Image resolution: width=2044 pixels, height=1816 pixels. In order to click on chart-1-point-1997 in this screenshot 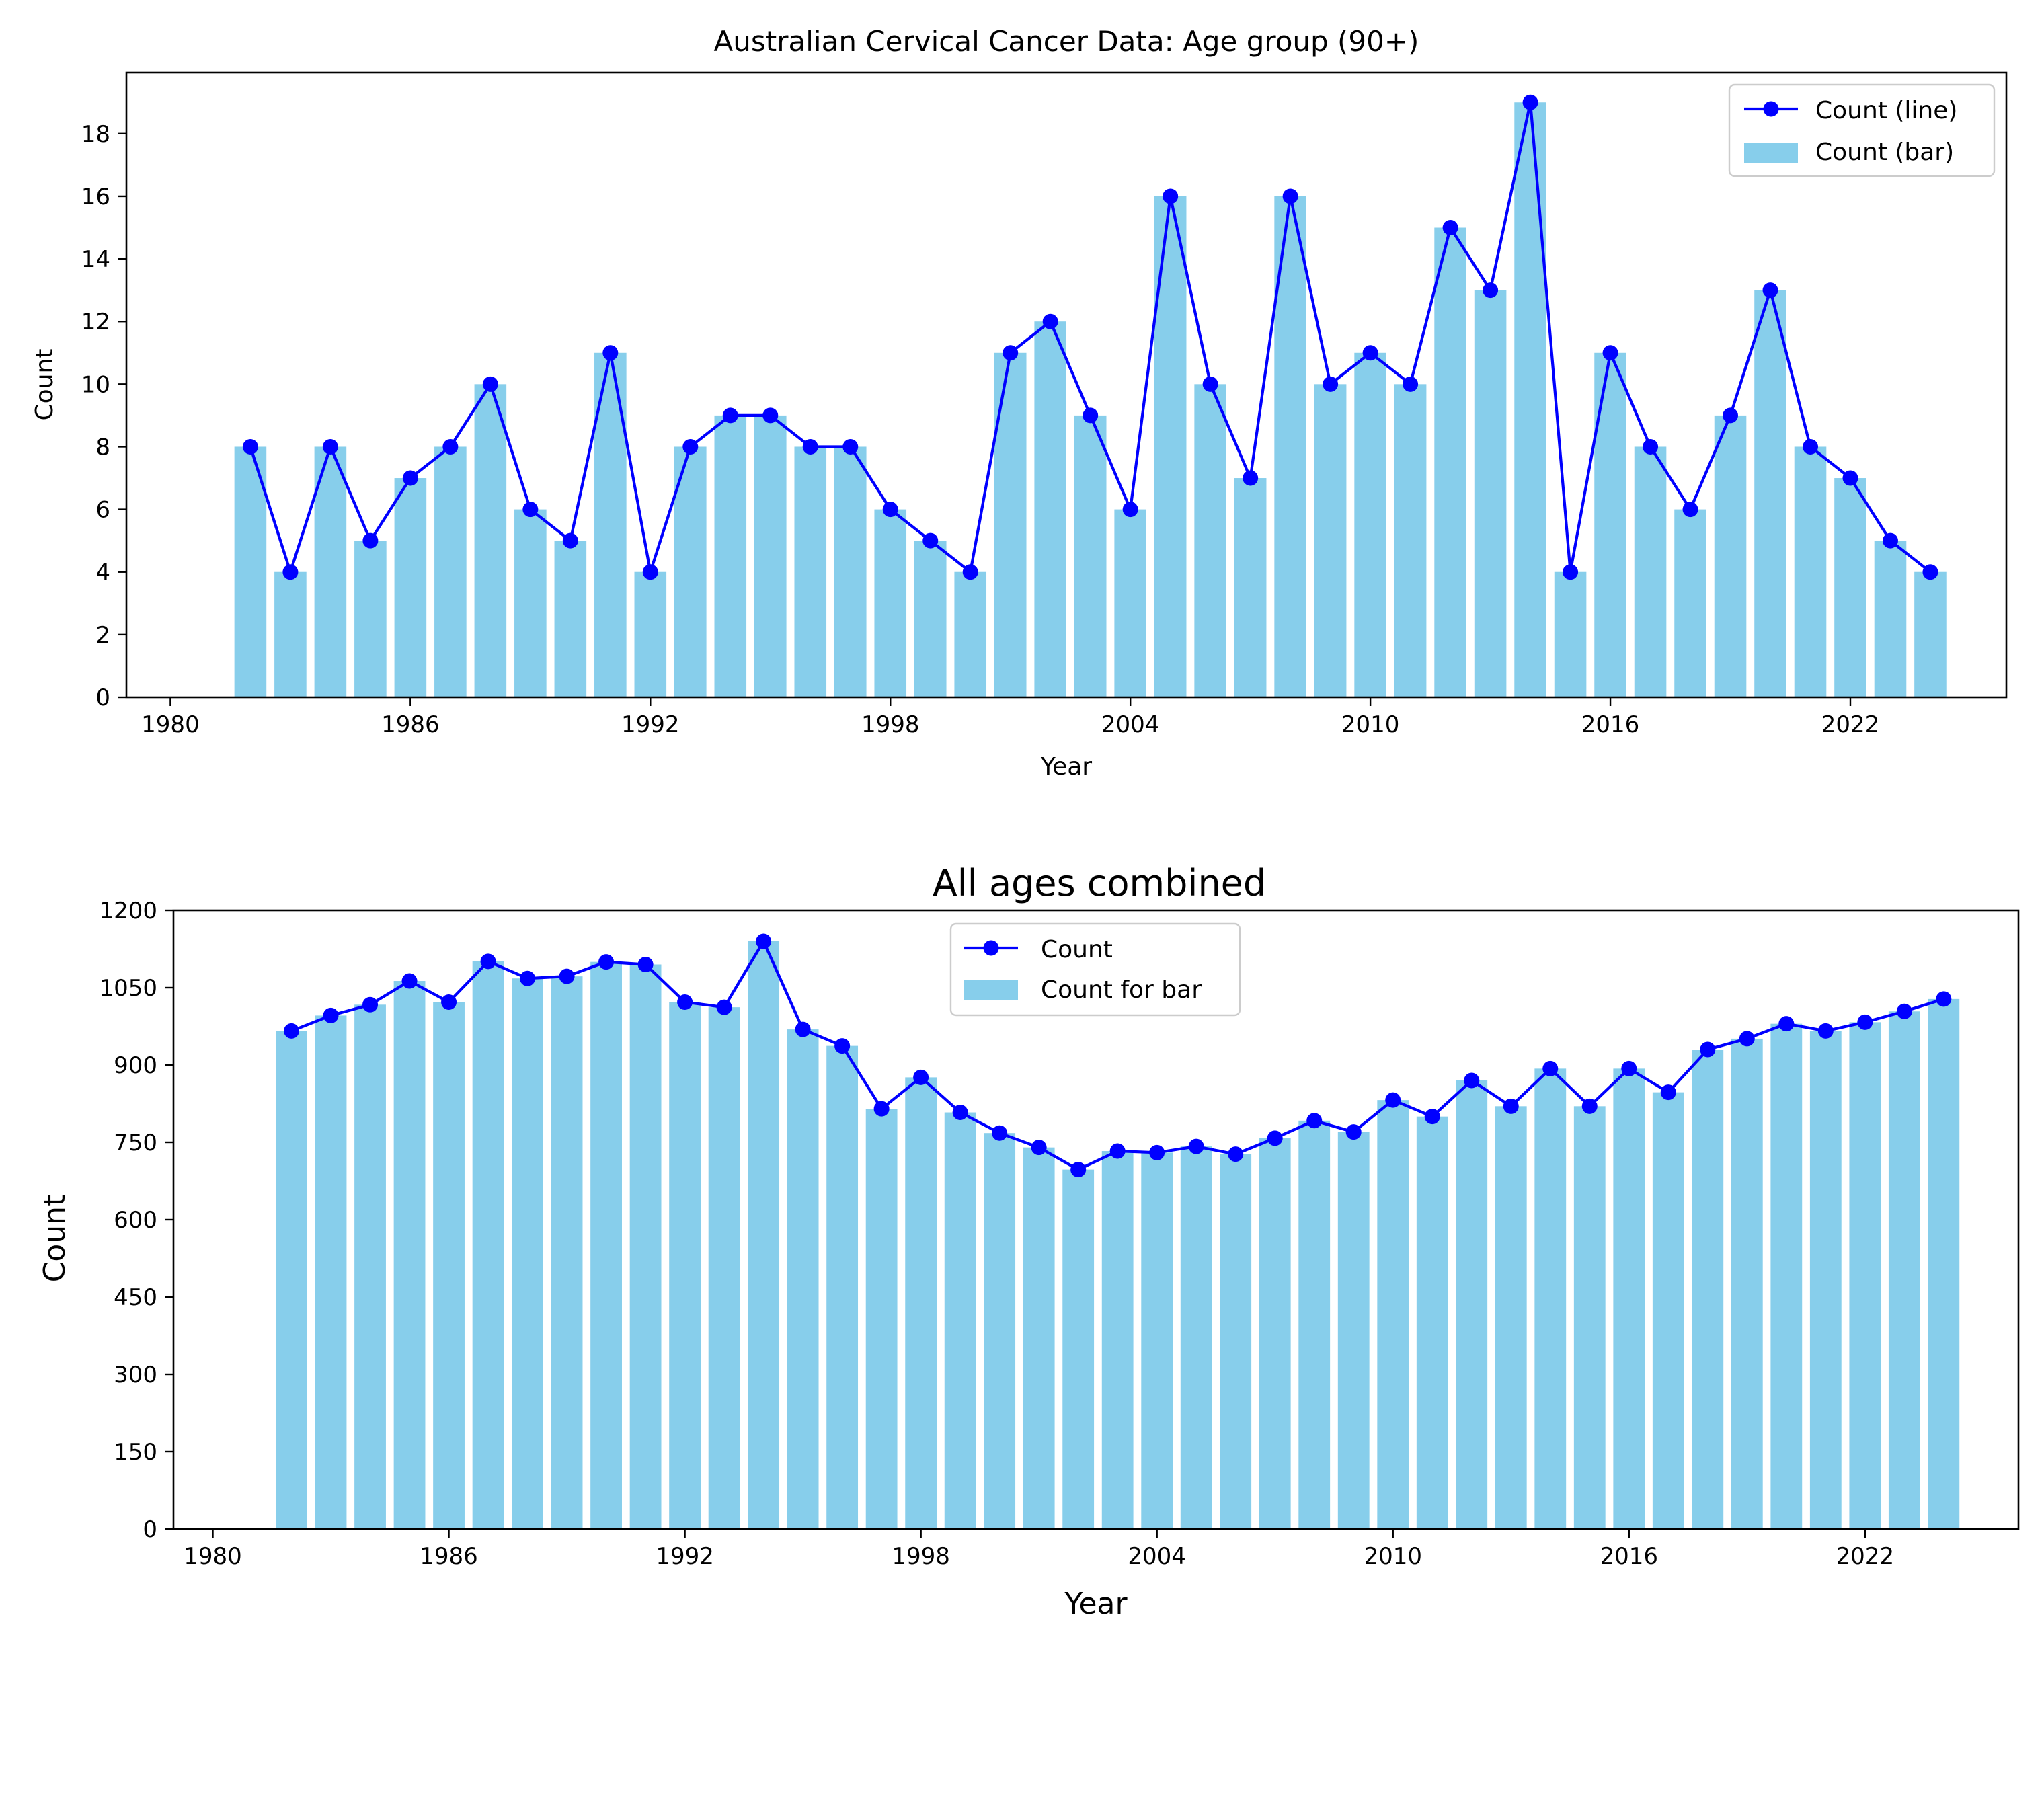, I will do `click(850, 446)`.